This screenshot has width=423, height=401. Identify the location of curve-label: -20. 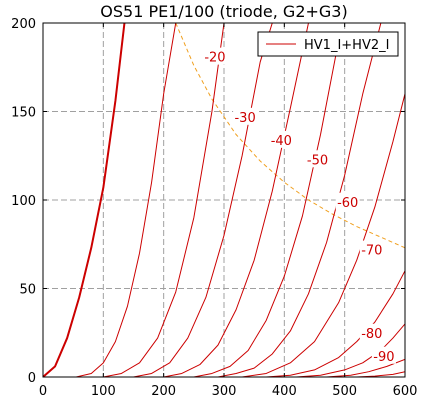
(214, 58).